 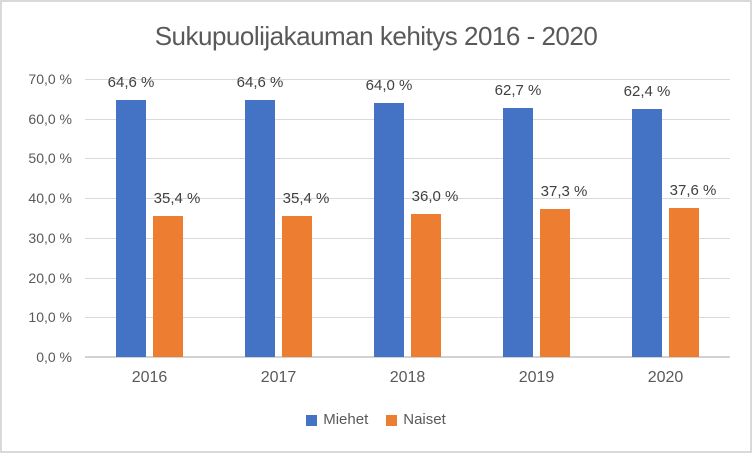 I want to click on y-axis-tick-label: 20,0 %, so click(x=50, y=277).